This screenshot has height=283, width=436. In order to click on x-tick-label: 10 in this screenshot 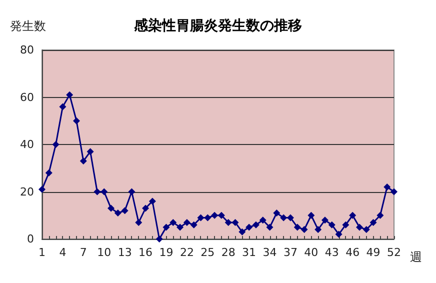, I will do `click(104, 252)`.